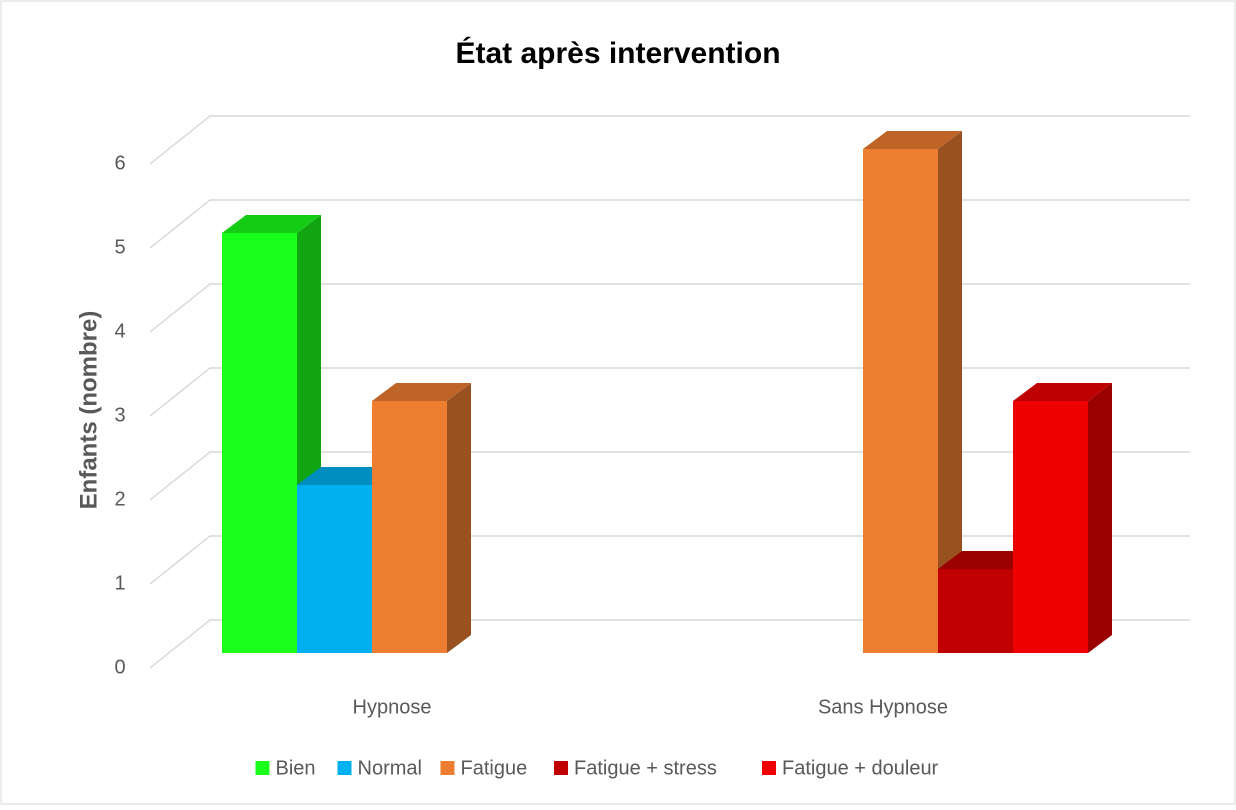  Describe the element at coordinates (669, 140) in the screenshot. I see `grid-line` at that location.